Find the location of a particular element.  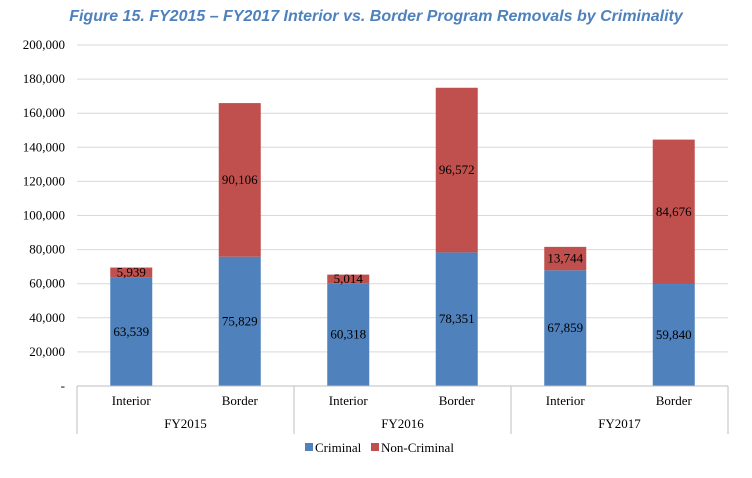

data-label: 5,014 is located at coordinates (349, 278).